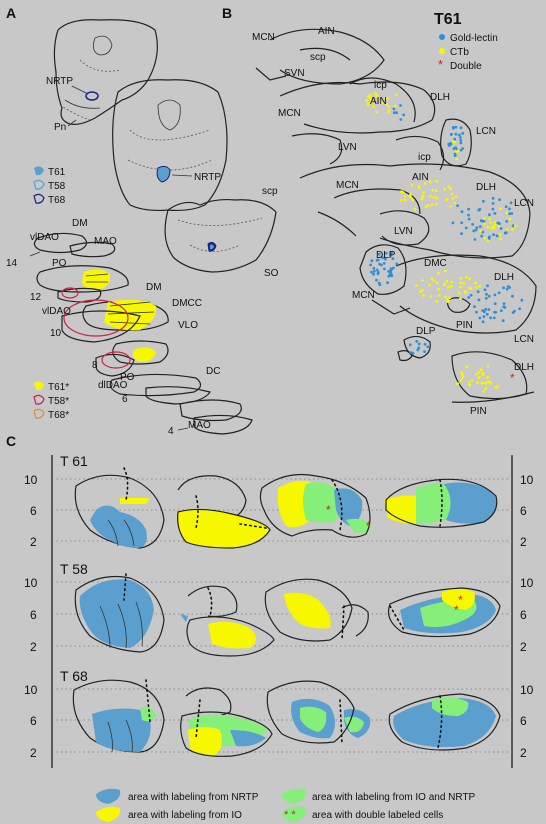 The height and width of the screenshot is (824, 546). Describe the element at coordinates (11, 13) in the screenshot. I see `panel-a-label: A` at that location.